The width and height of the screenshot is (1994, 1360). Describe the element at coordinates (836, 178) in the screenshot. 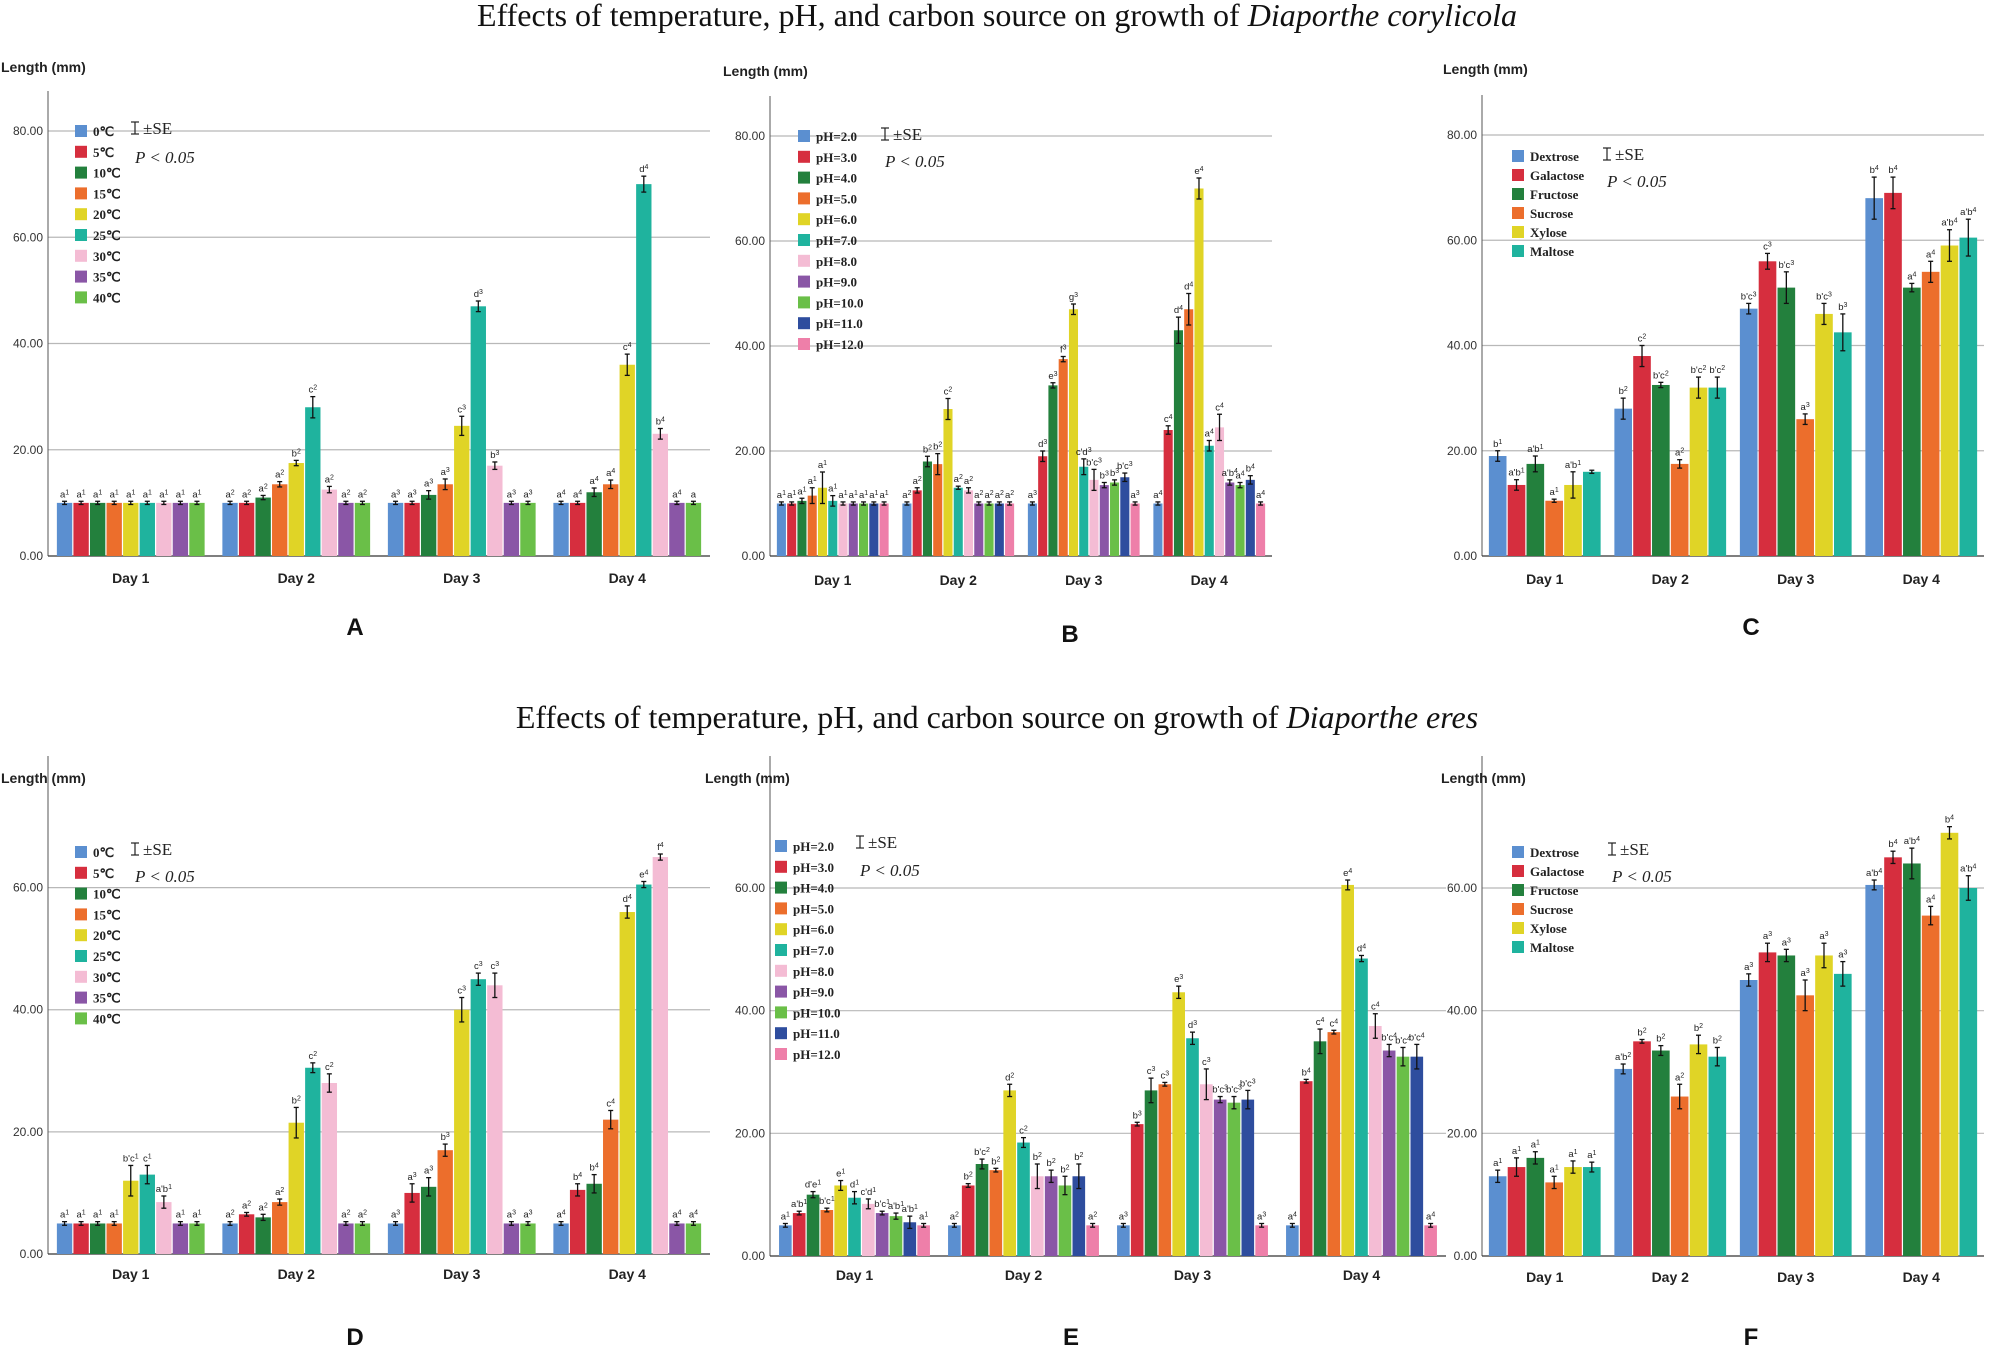

I see `legend-label: pH=4.0` at that location.